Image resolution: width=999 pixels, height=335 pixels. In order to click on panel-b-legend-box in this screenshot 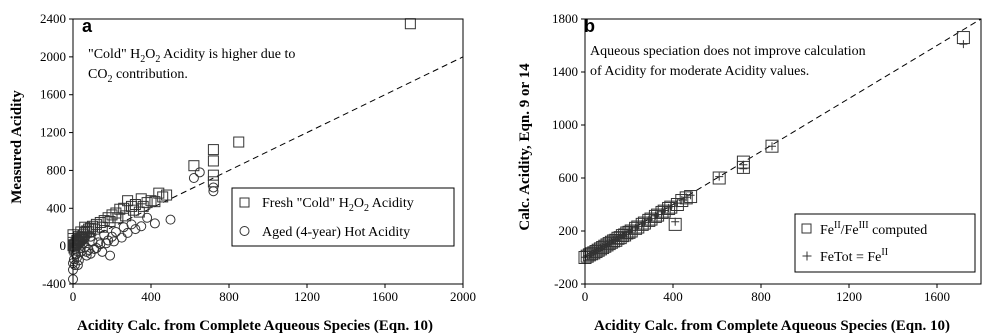, I will do `click(885, 243)`.